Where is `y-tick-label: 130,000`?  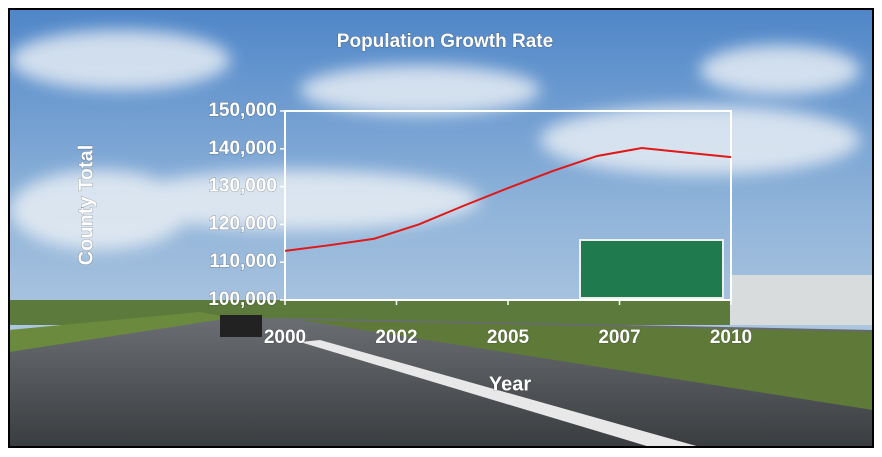
y-tick-label: 130,000 is located at coordinates (242, 186).